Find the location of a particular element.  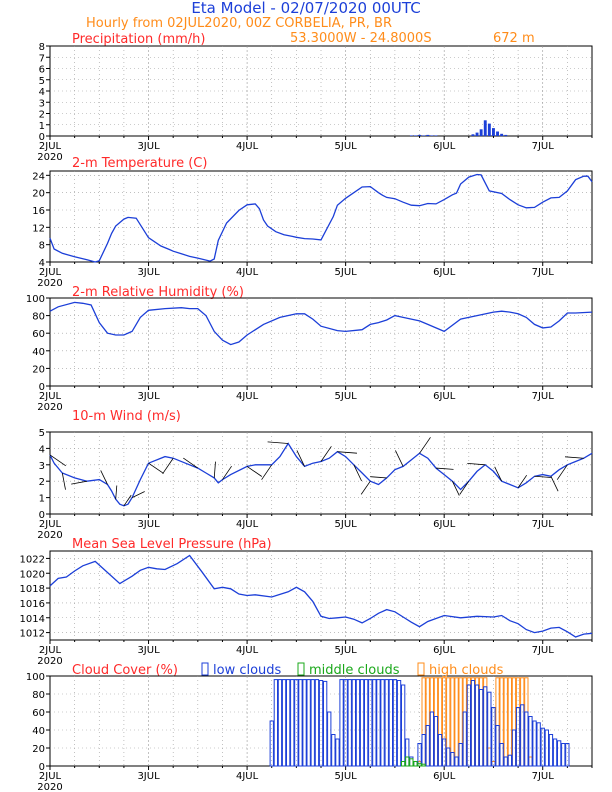

y-tick-label-precip: 4 is located at coordinates (42, 92).